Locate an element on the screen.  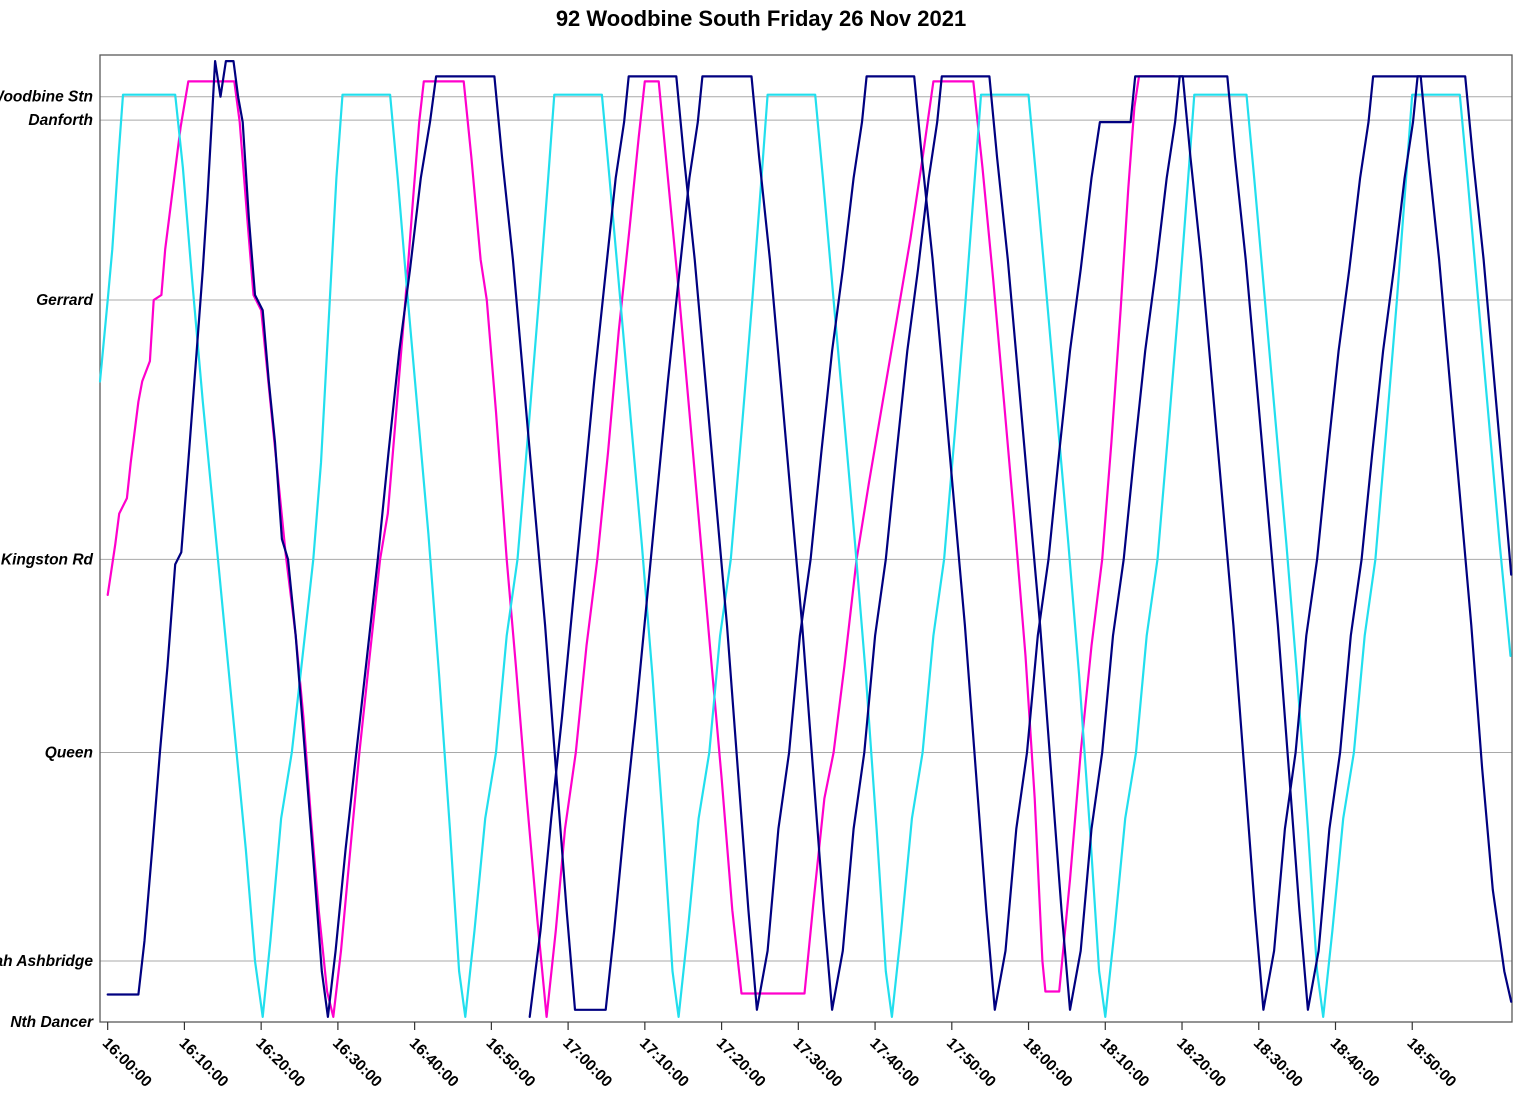
time-tick-label: 18:50:00 is located at coordinates (1431, 1063).